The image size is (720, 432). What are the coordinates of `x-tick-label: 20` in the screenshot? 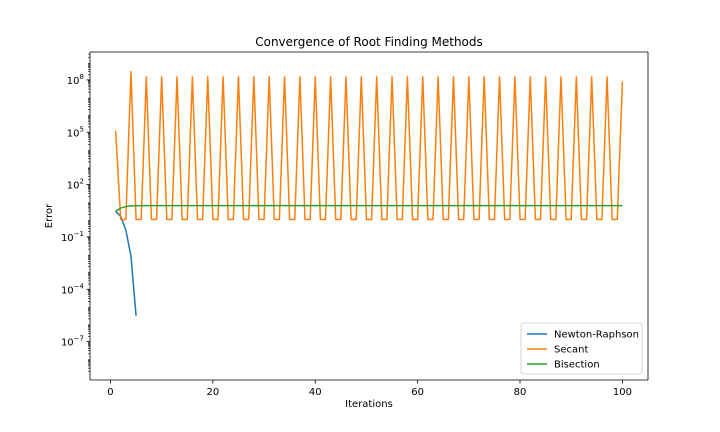 It's located at (212, 392).